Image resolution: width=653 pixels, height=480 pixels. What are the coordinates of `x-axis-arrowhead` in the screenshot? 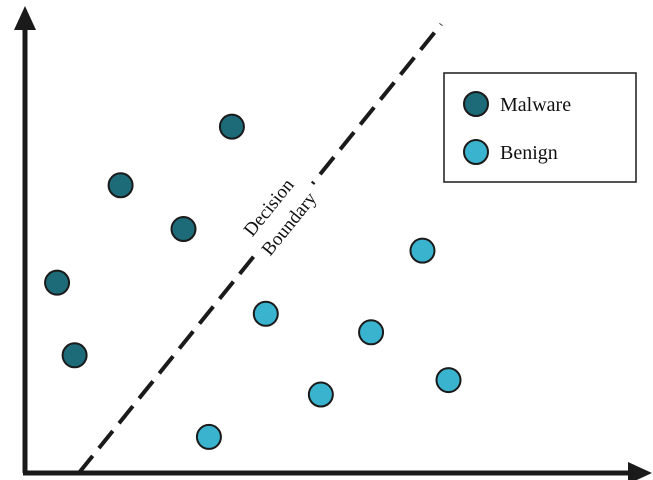 It's located at (640, 471).